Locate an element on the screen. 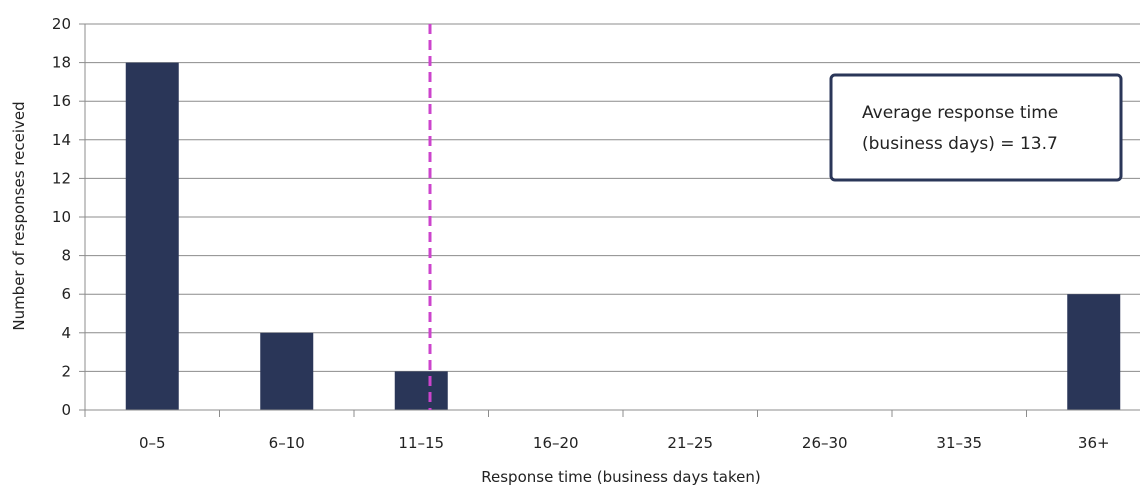 The height and width of the screenshot is (489, 1144). y-tick-labels: 0 2 4 6 8 10 12 14 16 18 20 is located at coordinates (61, 217).